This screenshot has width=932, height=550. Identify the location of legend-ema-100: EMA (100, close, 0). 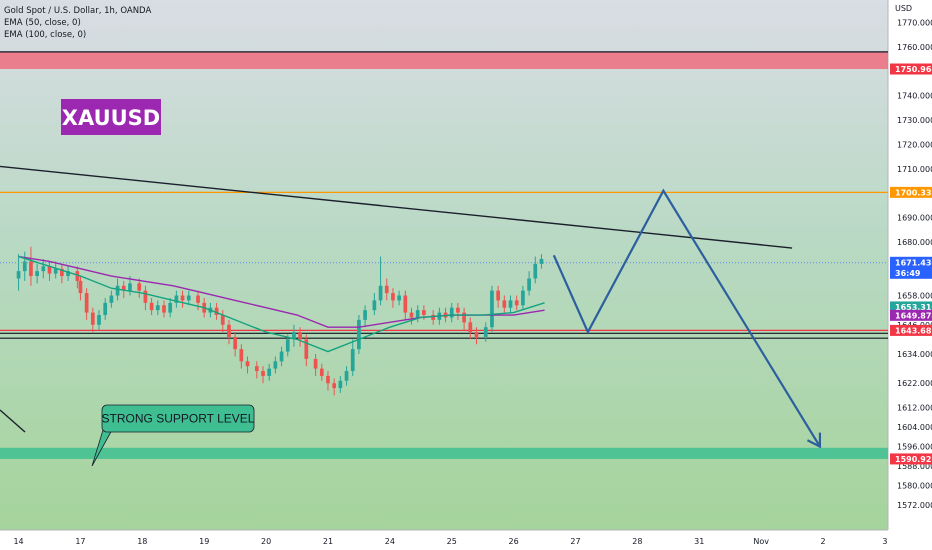
(45, 35).